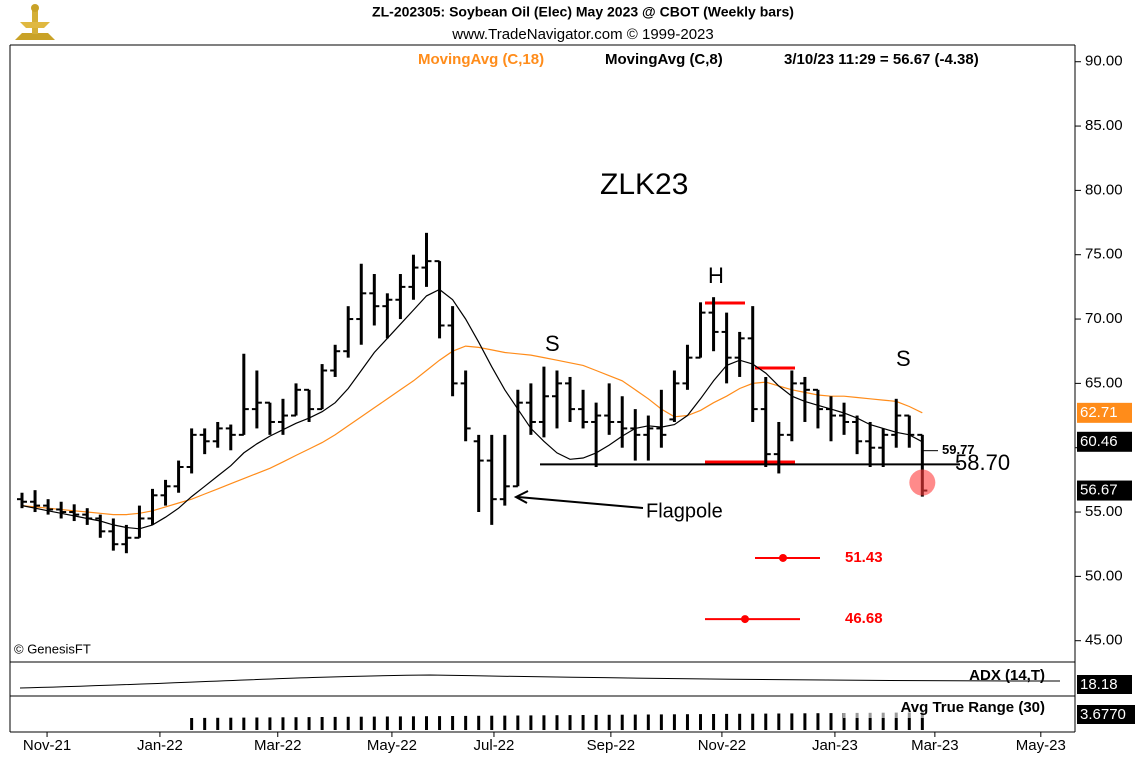 This screenshot has height=759, width=1139. What do you see at coordinates (481, 59) in the screenshot?
I see `legend-entry: MovingAvg (C,18)` at bounding box center [481, 59].